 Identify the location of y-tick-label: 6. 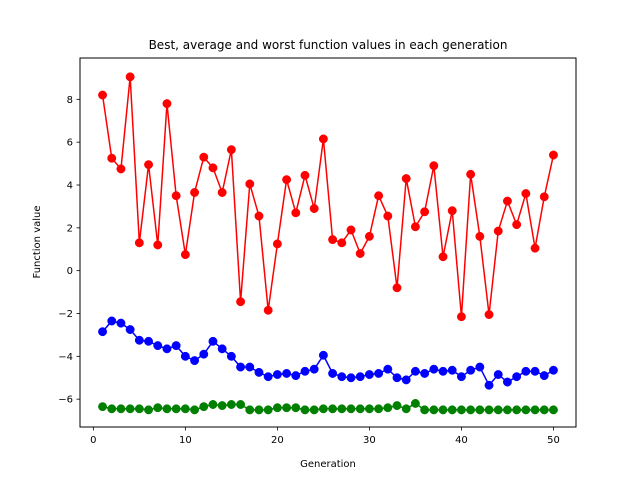
(70, 143).